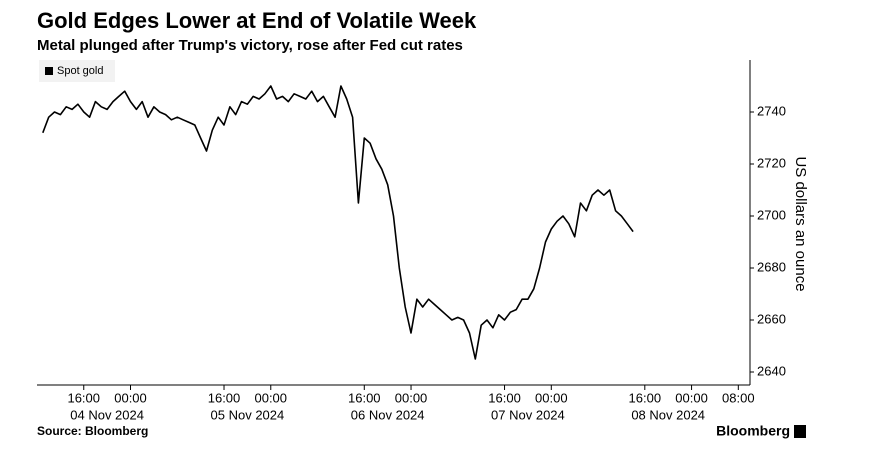 This screenshot has width=880, height=464. Describe the element at coordinates (528, 414) in the screenshot. I see `x-date-label: 07 Nov 2024` at that location.